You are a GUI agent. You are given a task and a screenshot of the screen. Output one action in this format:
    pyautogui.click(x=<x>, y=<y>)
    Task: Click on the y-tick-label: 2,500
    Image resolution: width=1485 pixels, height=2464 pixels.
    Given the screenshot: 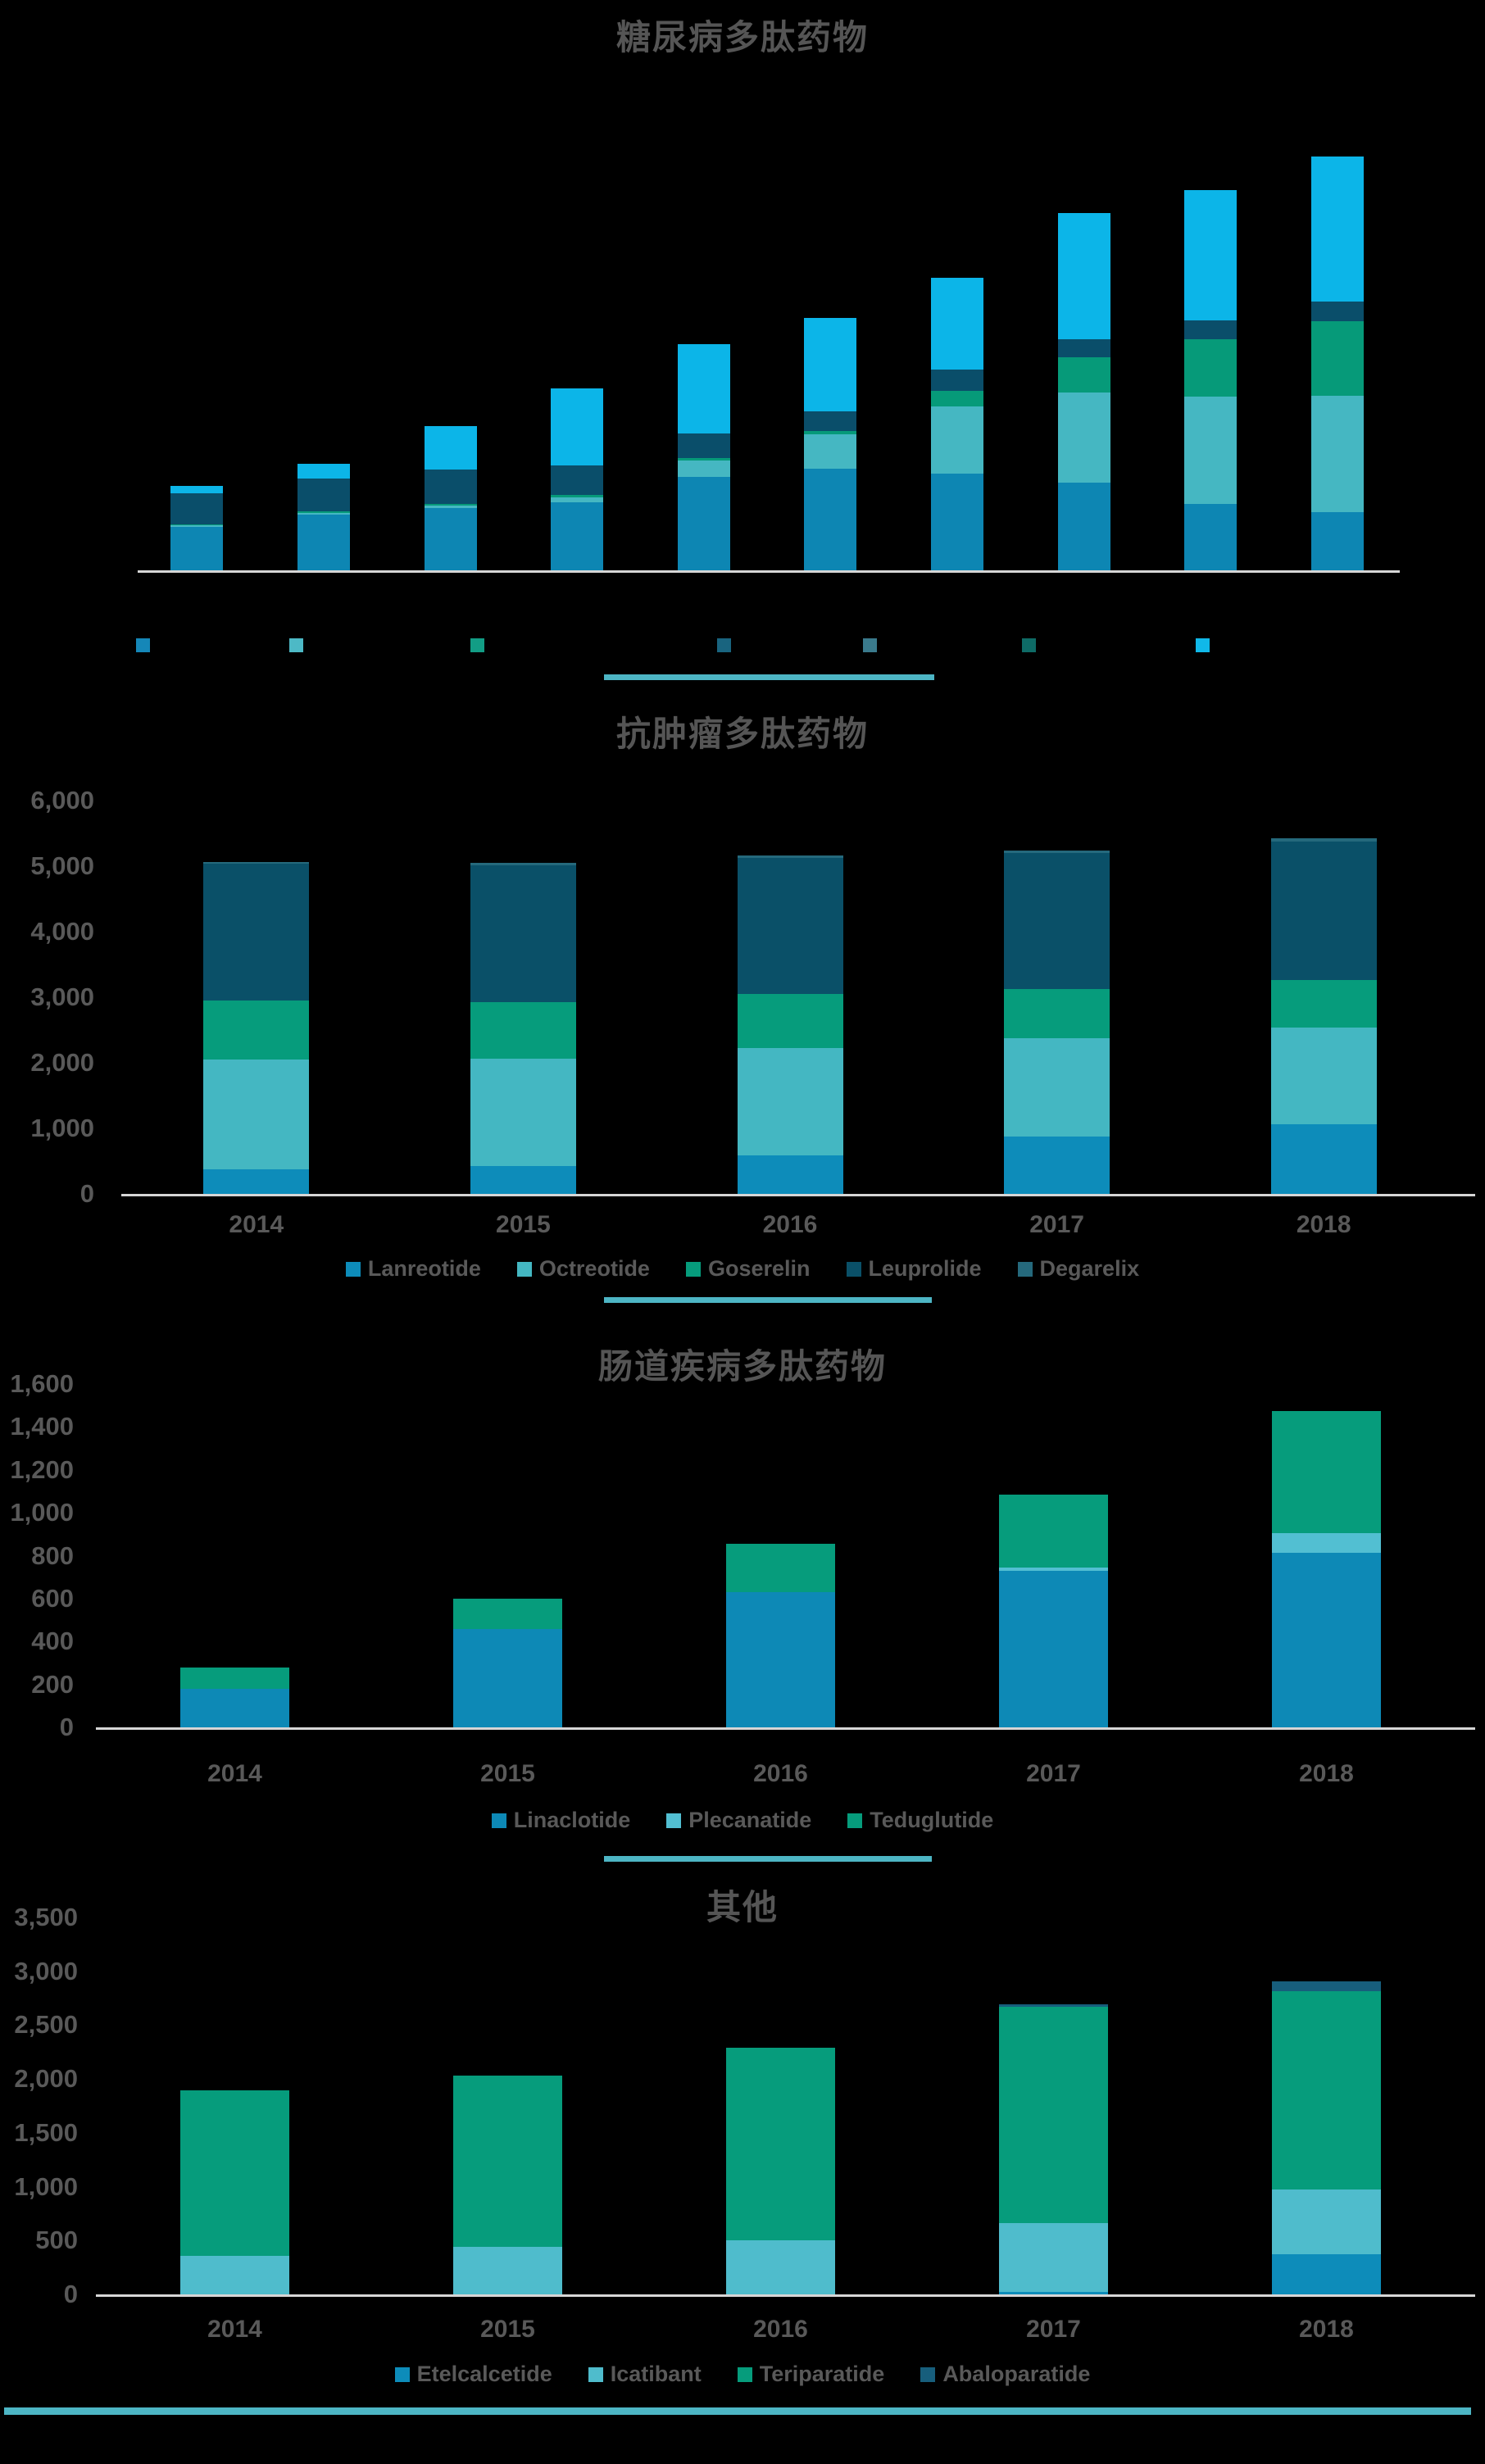 What is the action you would take?
    pyautogui.click(x=46, y=2025)
    